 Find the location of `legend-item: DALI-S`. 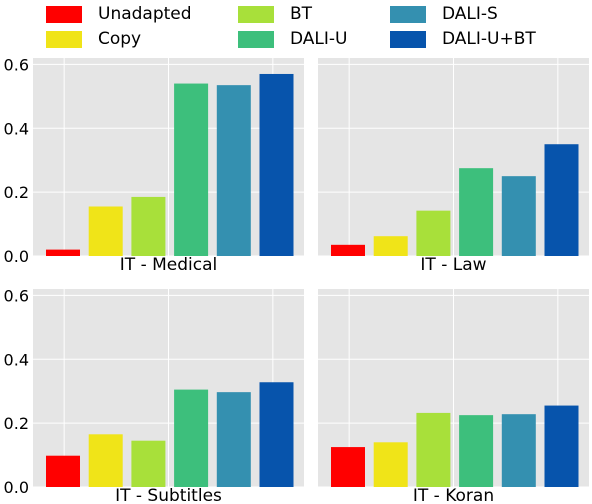

legend-item: DALI-S is located at coordinates (444, 14).